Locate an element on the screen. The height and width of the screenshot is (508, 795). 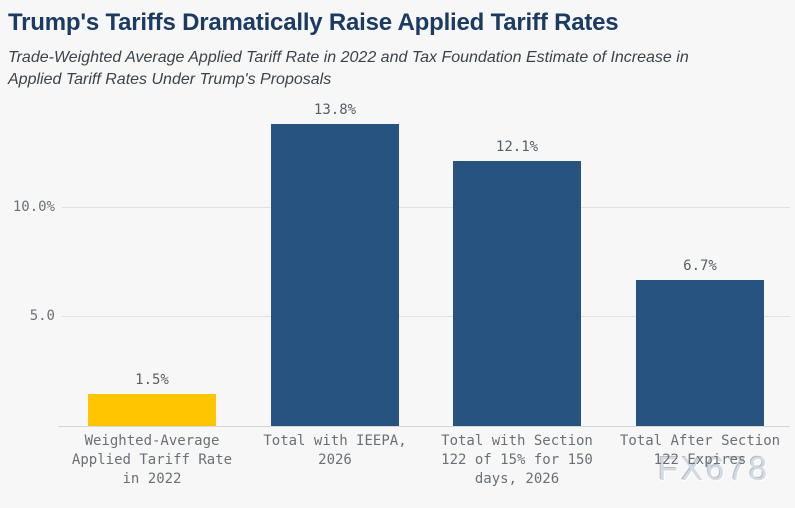
bar-value-label: 6.7% is located at coordinates (700, 266).